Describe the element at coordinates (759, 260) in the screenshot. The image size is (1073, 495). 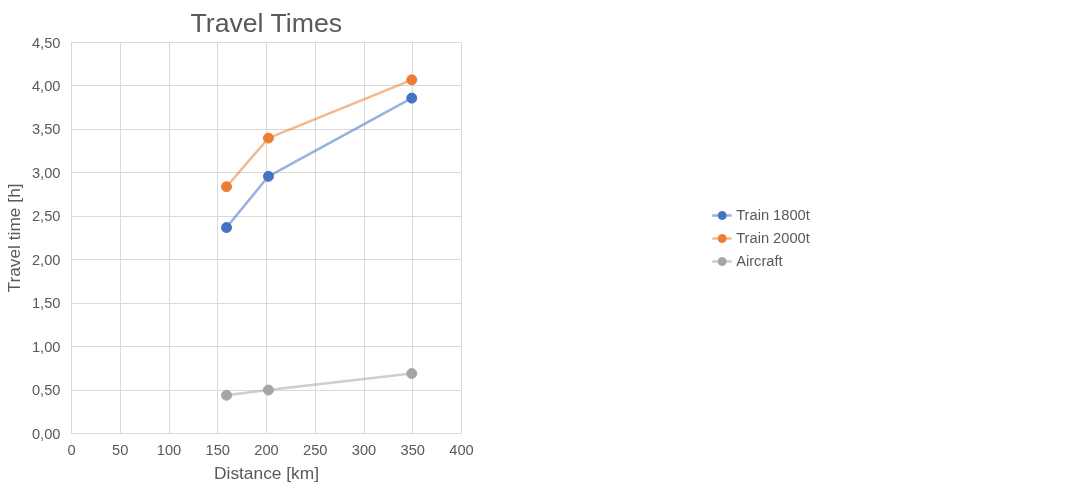
I see `legend-label: Aircraft` at that location.